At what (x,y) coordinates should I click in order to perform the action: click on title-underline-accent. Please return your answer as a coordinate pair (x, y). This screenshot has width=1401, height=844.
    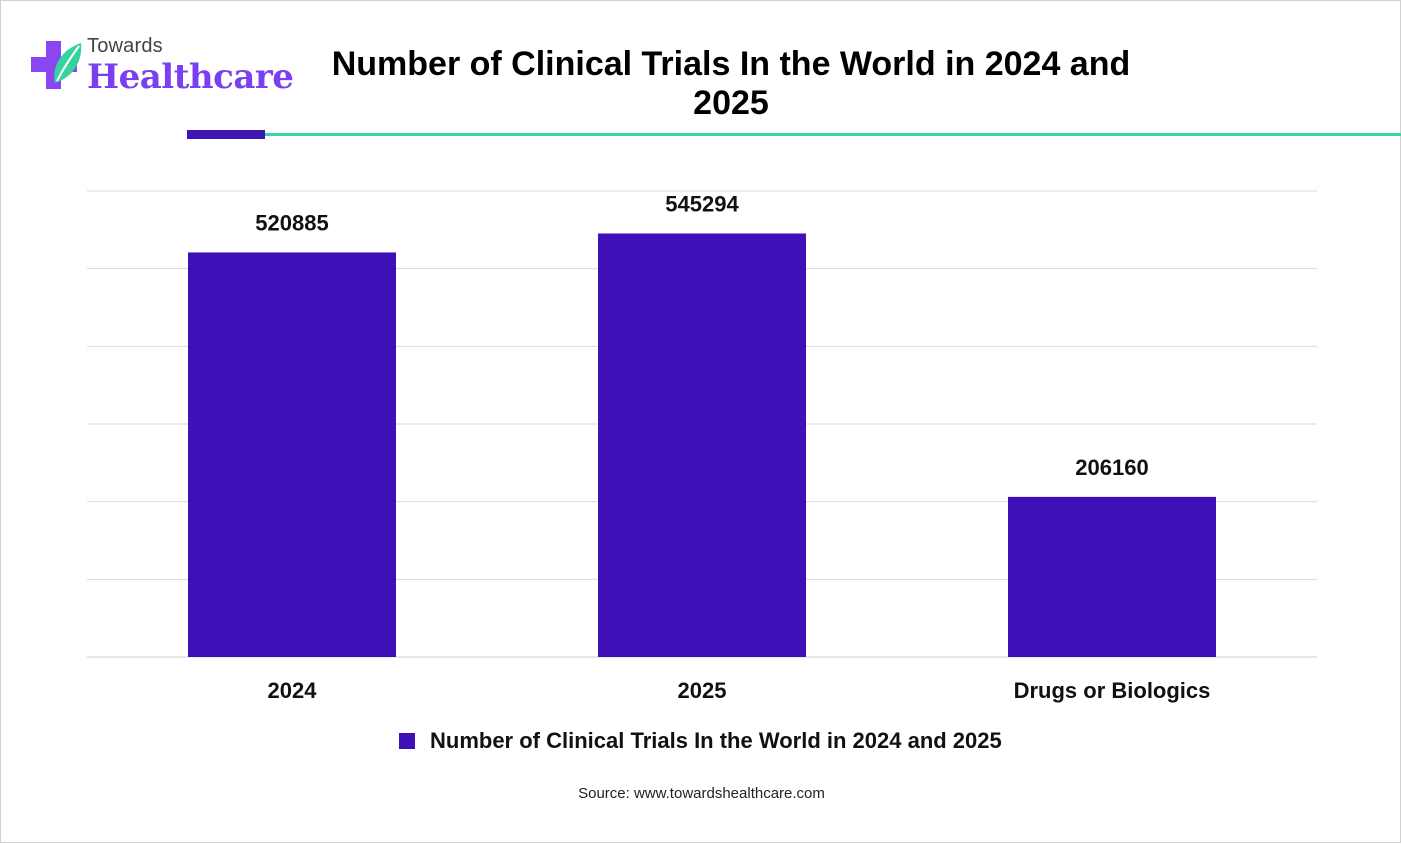
    Looking at the image, I should click on (226, 134).